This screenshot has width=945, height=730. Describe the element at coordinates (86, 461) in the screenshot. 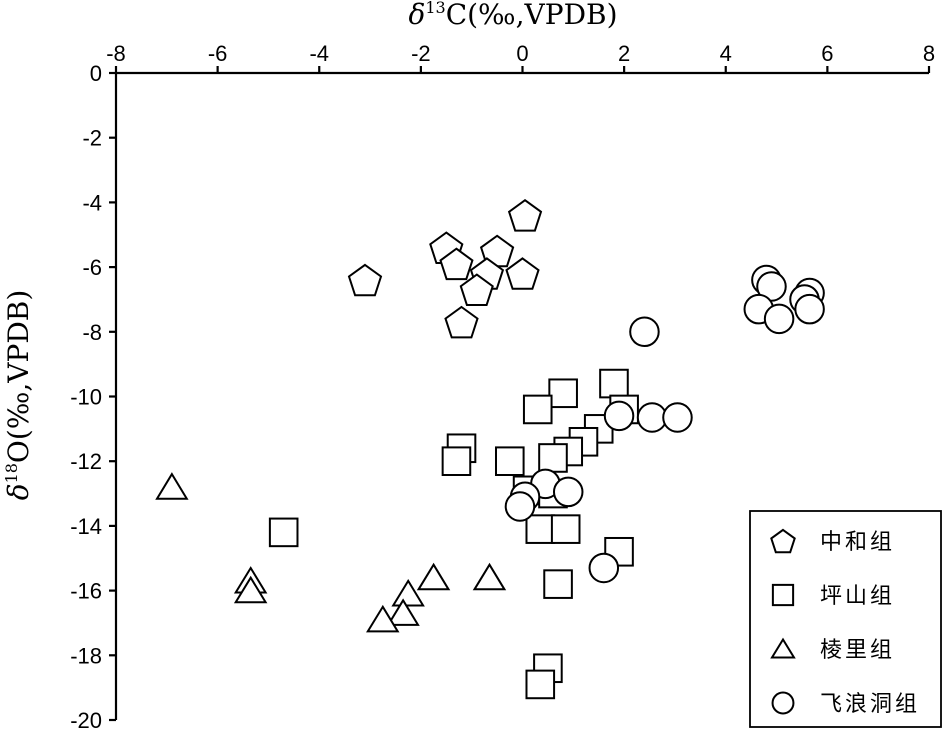

I see `y-tick-label: -12` at that location.